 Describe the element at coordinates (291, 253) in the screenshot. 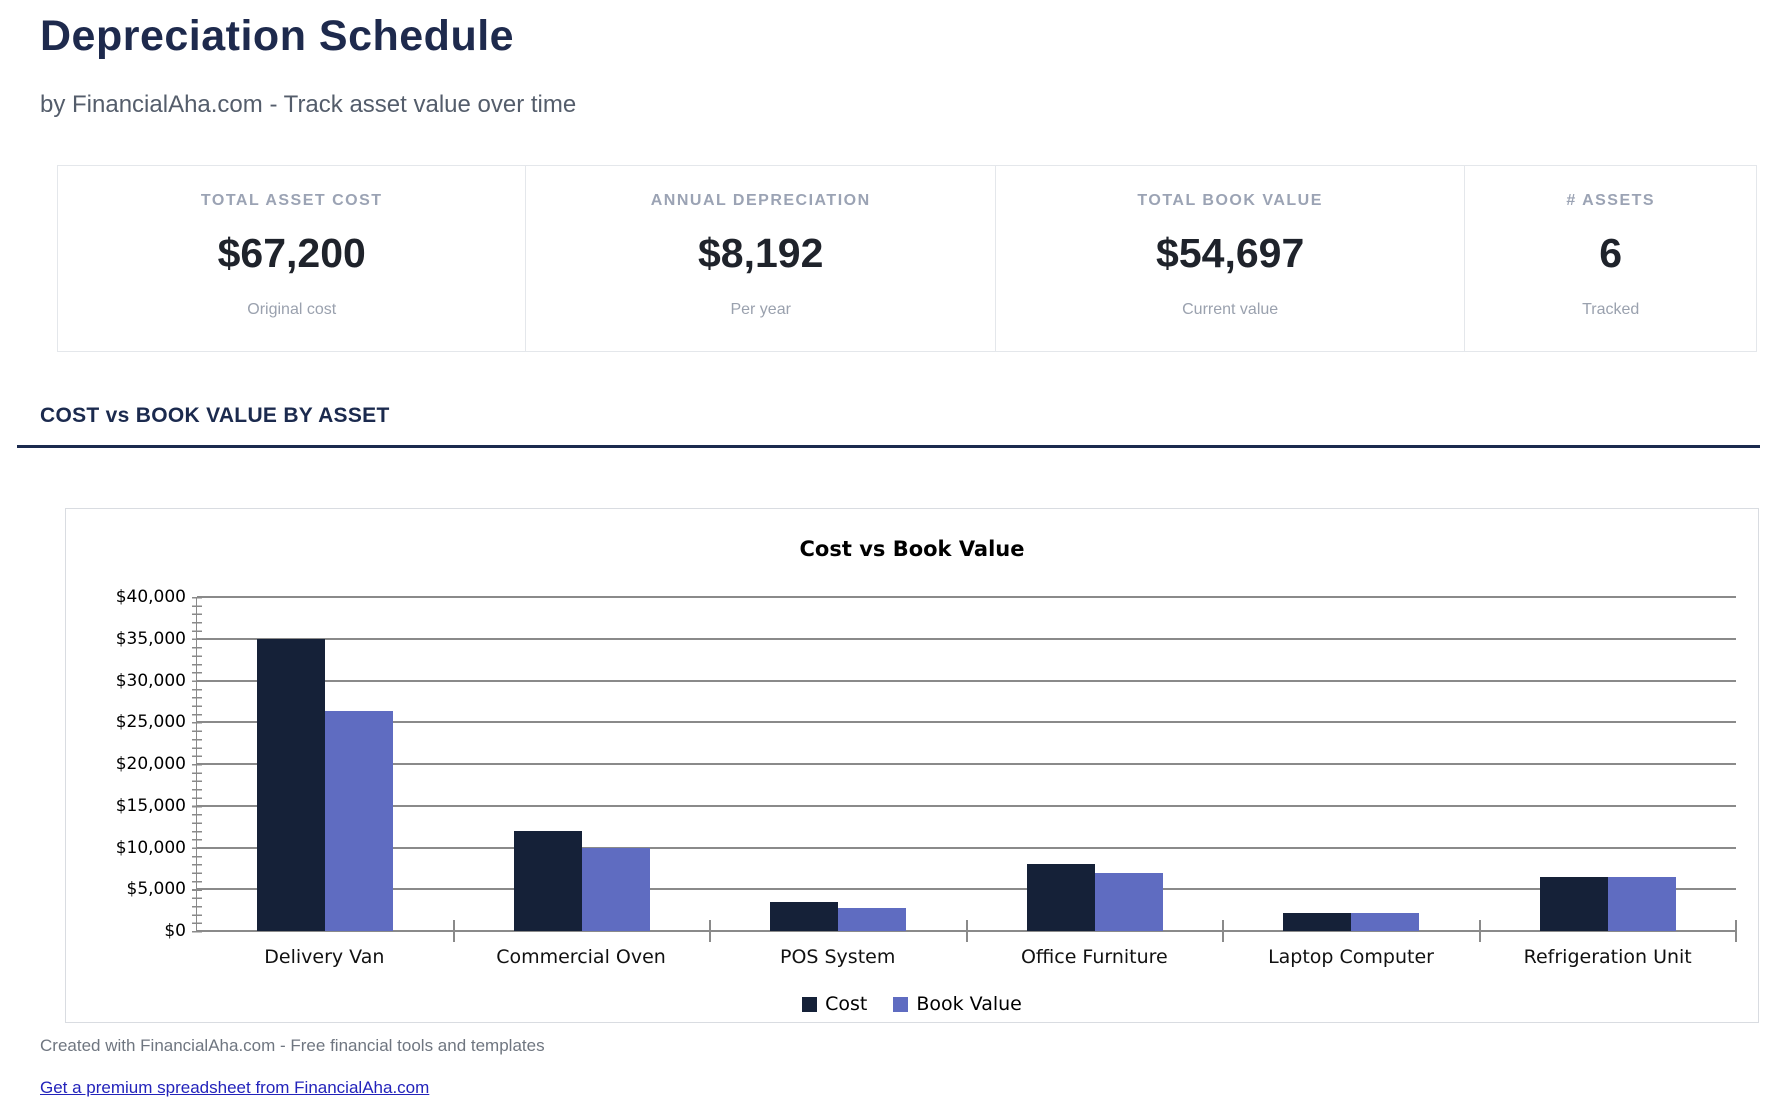

I see `stat-value: $67,200` at that location.